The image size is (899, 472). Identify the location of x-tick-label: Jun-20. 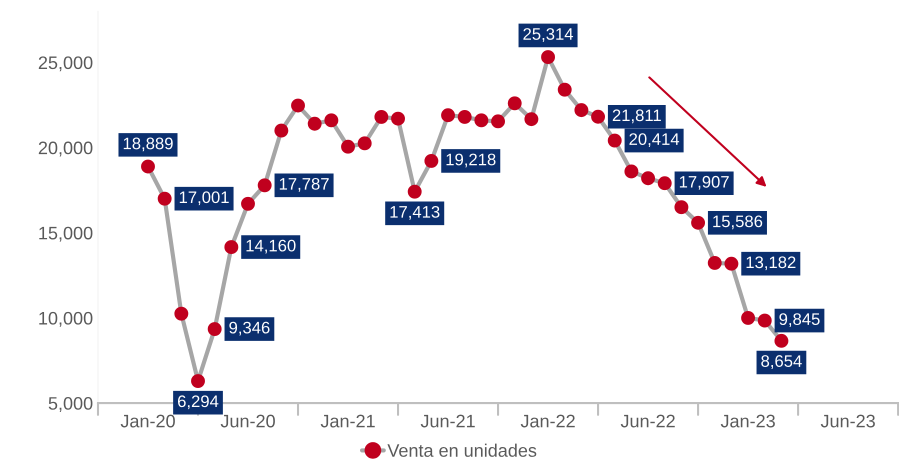
(247, 421).